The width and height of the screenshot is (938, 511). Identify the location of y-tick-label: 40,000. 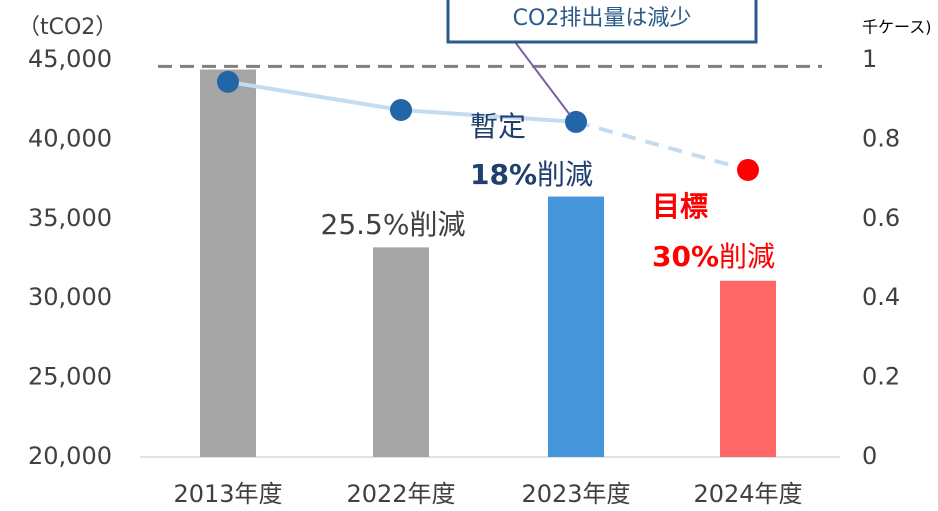
(70, 138).